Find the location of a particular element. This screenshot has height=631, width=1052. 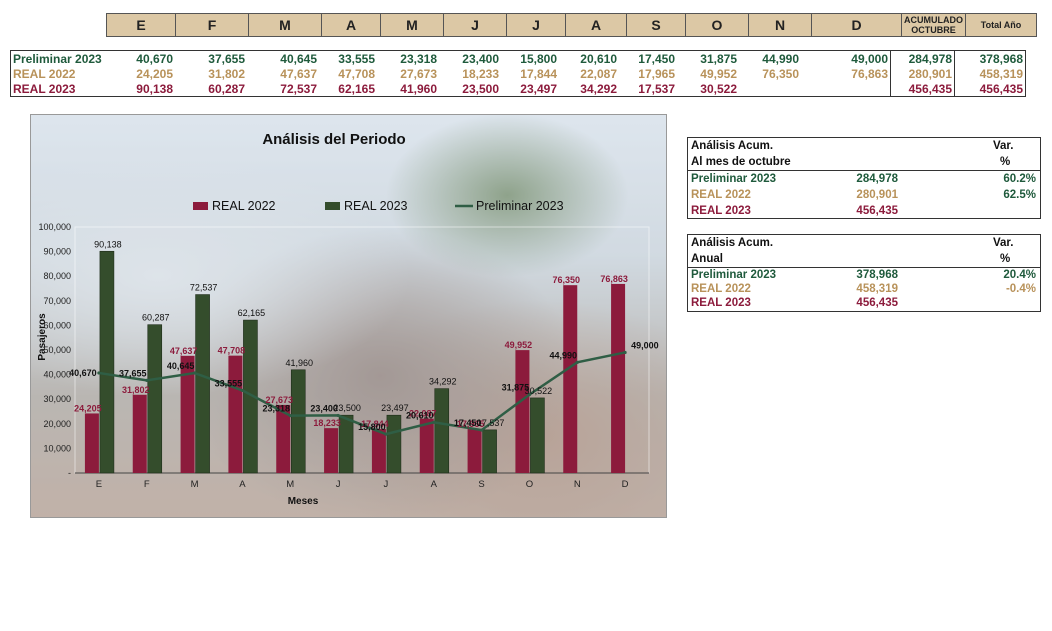

x-tick-label: S is located at coordinates (481, 484).